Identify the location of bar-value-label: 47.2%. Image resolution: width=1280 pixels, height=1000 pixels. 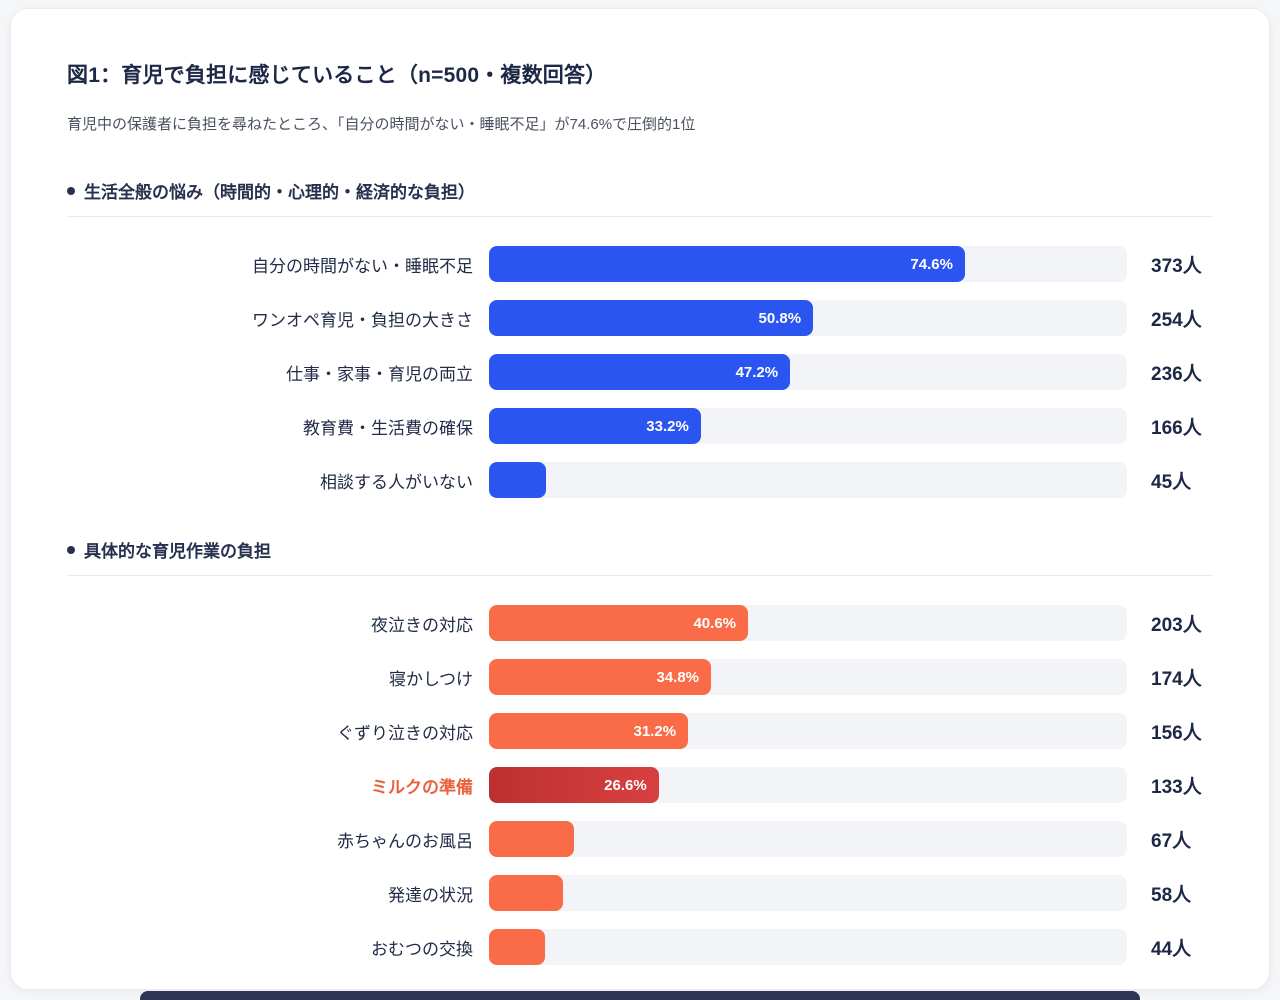
(757, 372).